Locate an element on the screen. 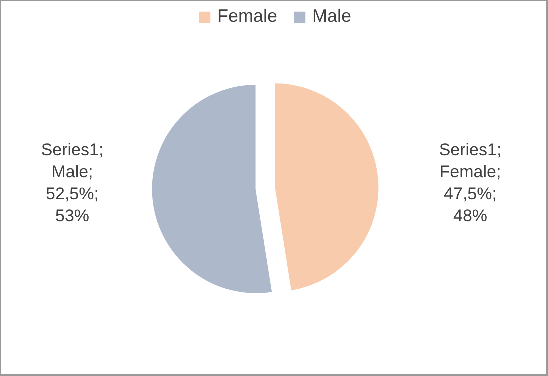 The height and width of the screenshot is (376, 548). legend-label: Male is located at coordinates (332, 16).